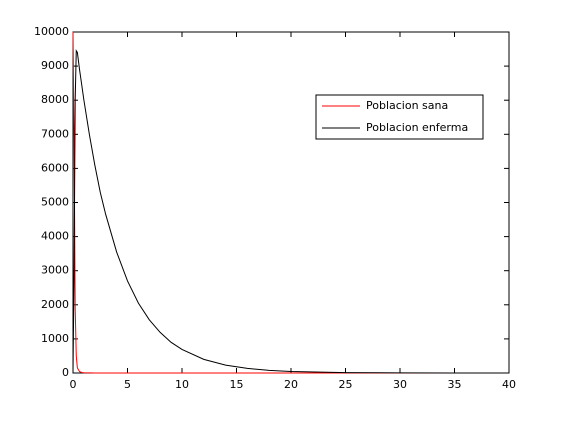 Image resolution: width=561 pixels, height=424 pixels. What do you see at coordinates (346, 384) in the screenshot?
I see `x-tick-label: 25` at bounding box center [346, 384].